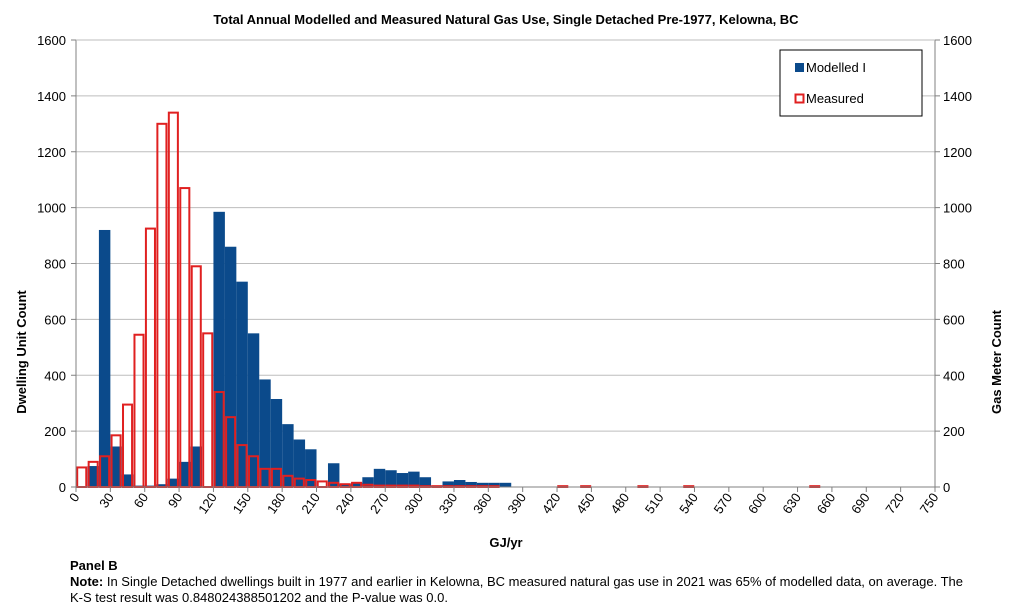 The height and width of the screenshot is (613, 1012). I want to click on x-tick-label: 240, so click(345, 503).